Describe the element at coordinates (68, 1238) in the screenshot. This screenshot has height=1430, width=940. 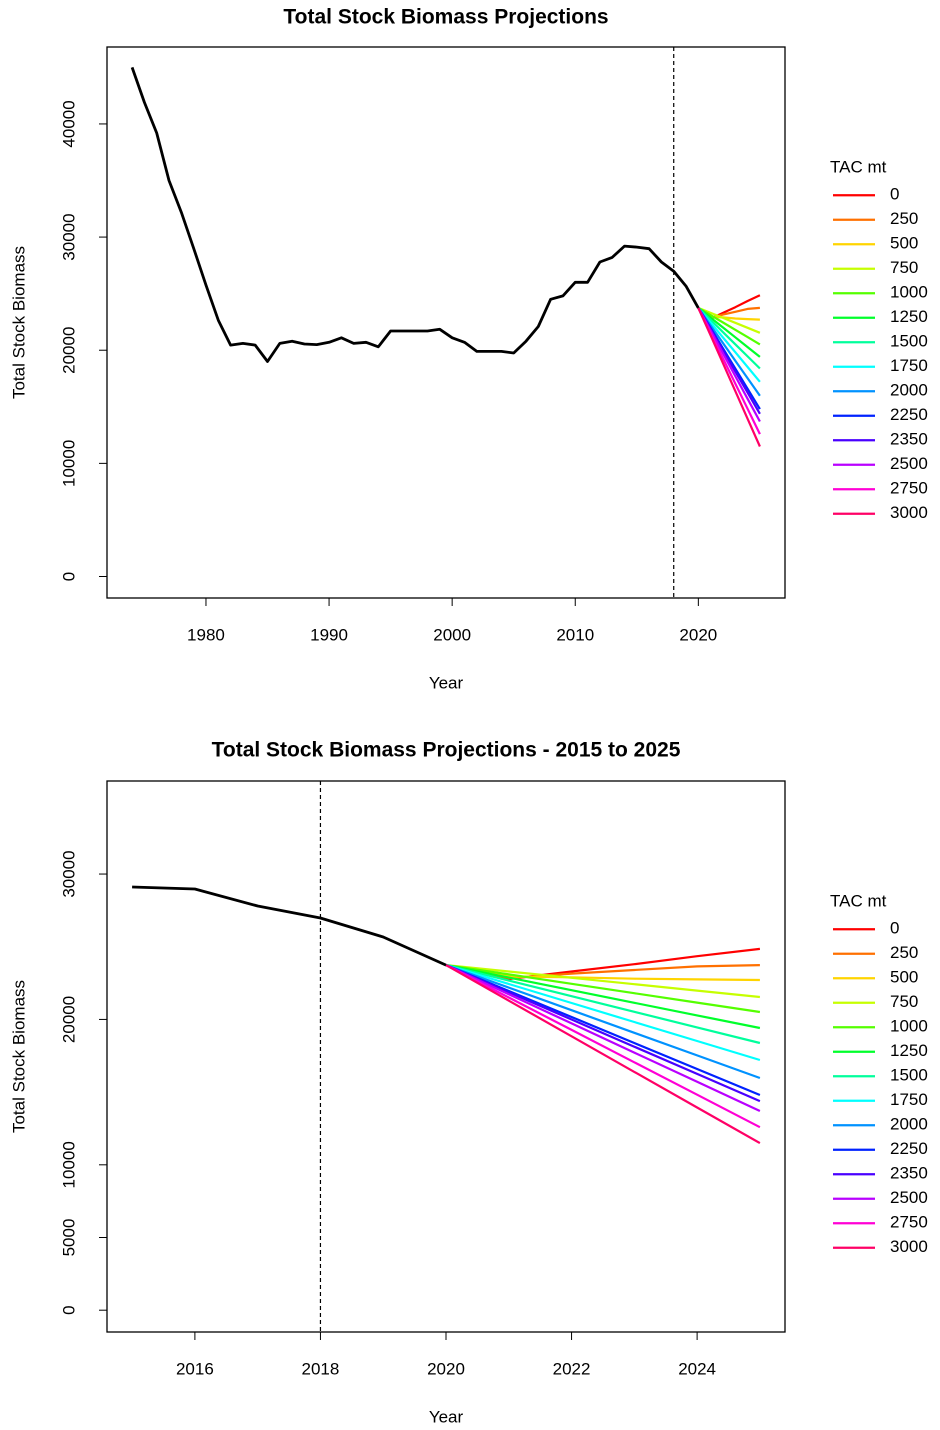
I see `y-tick-label: 5000` at that location.